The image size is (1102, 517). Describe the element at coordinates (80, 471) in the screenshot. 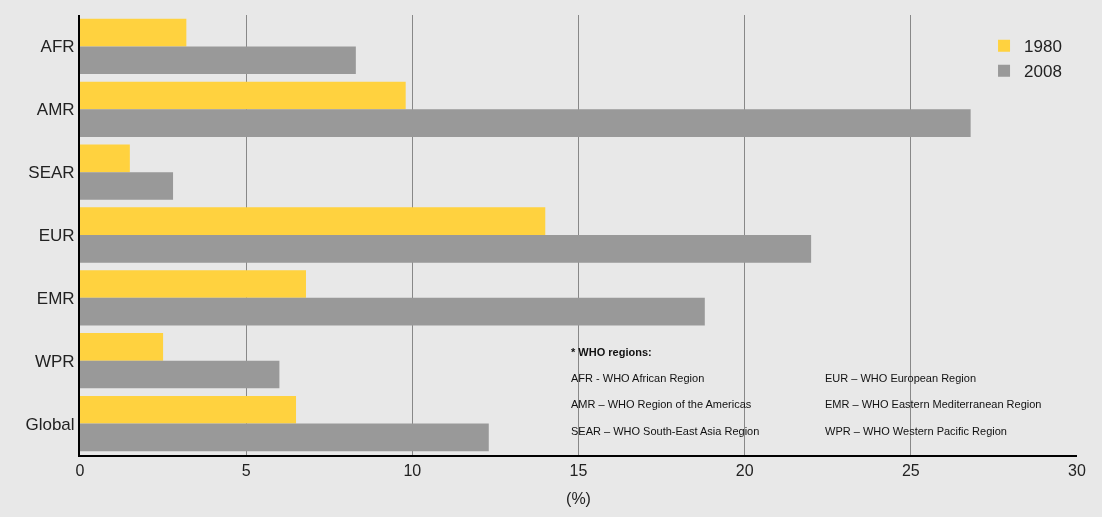

I see `x-tick-label: 0` at that location.